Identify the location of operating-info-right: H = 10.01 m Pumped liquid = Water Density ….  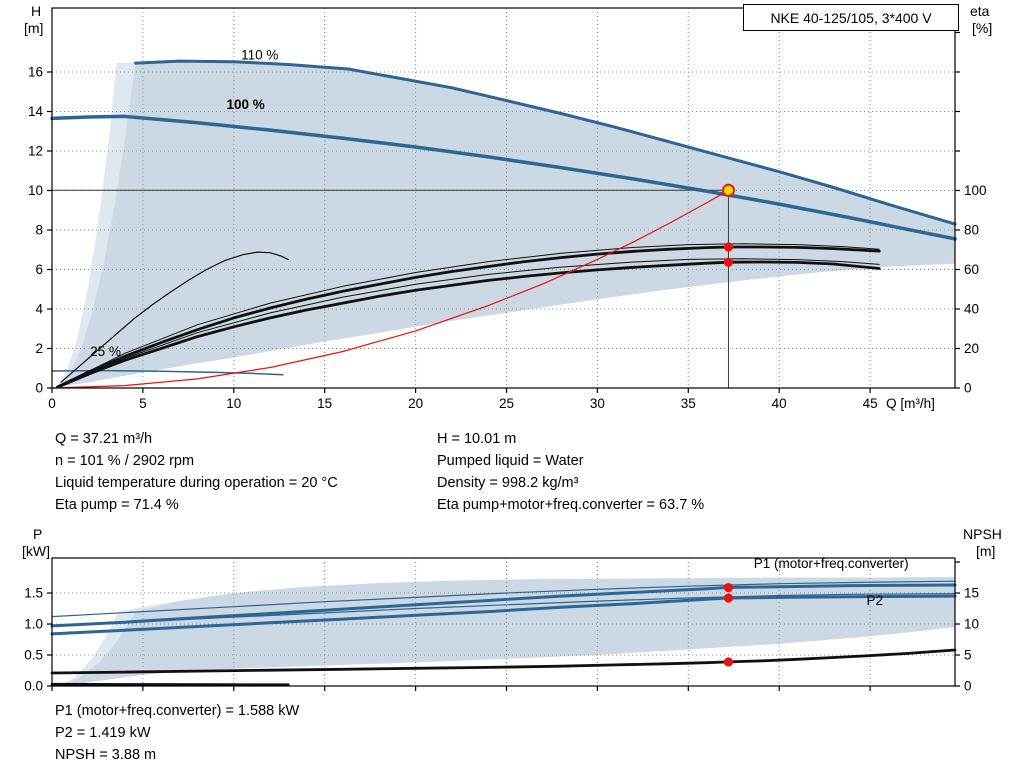
(570, 472).